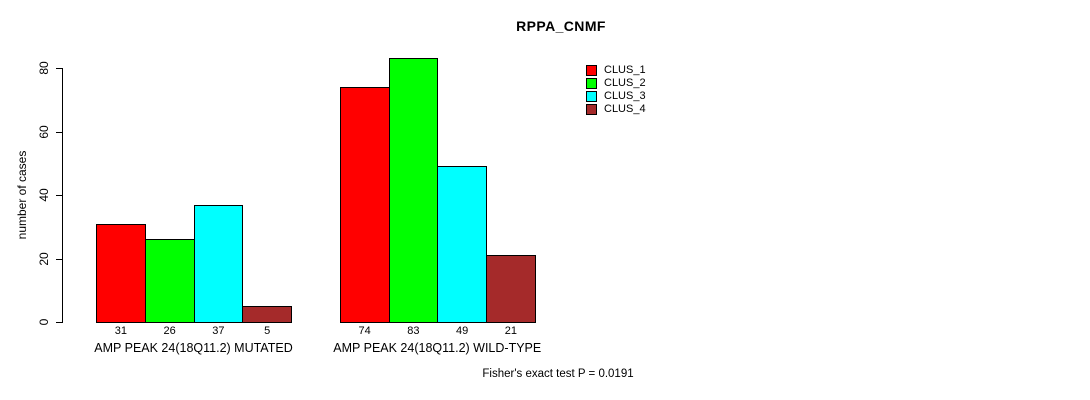 The width and height of the screenshot is (1090, 400). I want to click on legend: CLUS_1 CLUS_2 CLUS_3 CLUS_4, so click(616, 90).